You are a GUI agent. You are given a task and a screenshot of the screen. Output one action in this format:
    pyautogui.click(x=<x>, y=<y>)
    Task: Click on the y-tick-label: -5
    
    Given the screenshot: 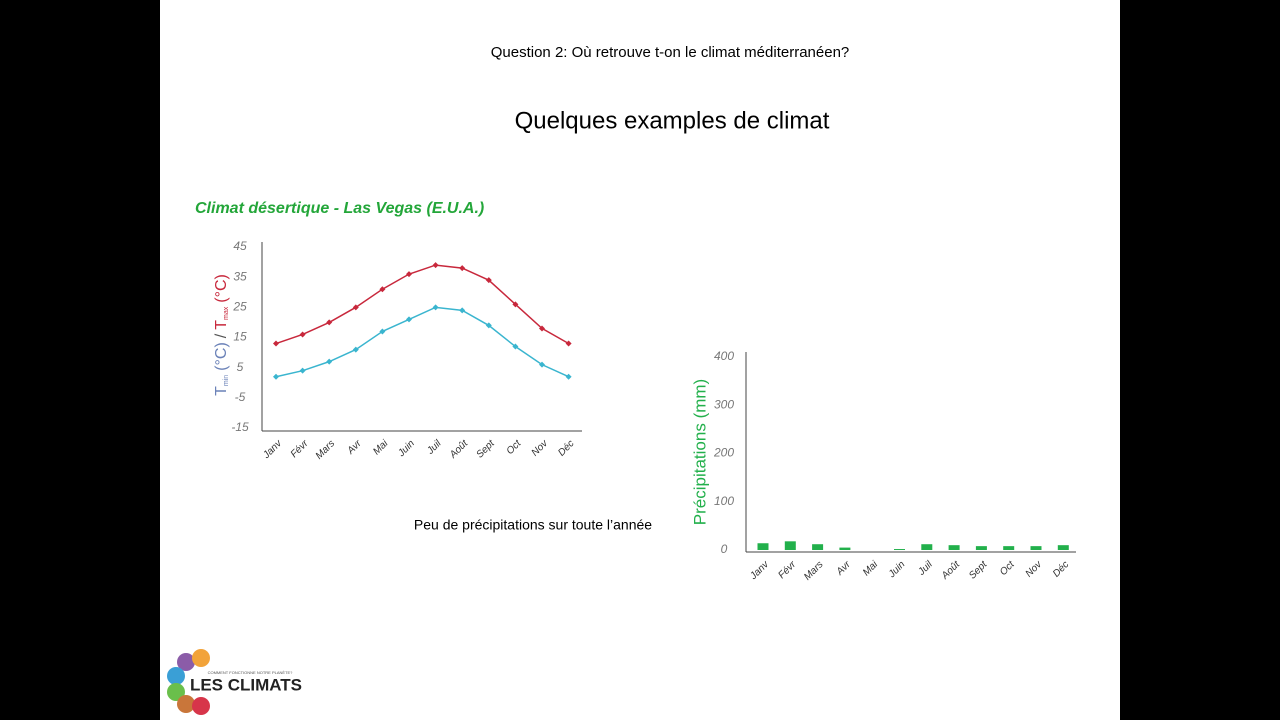 What is the action you would take?
    pyautogui.click(x=240, y=397)
    